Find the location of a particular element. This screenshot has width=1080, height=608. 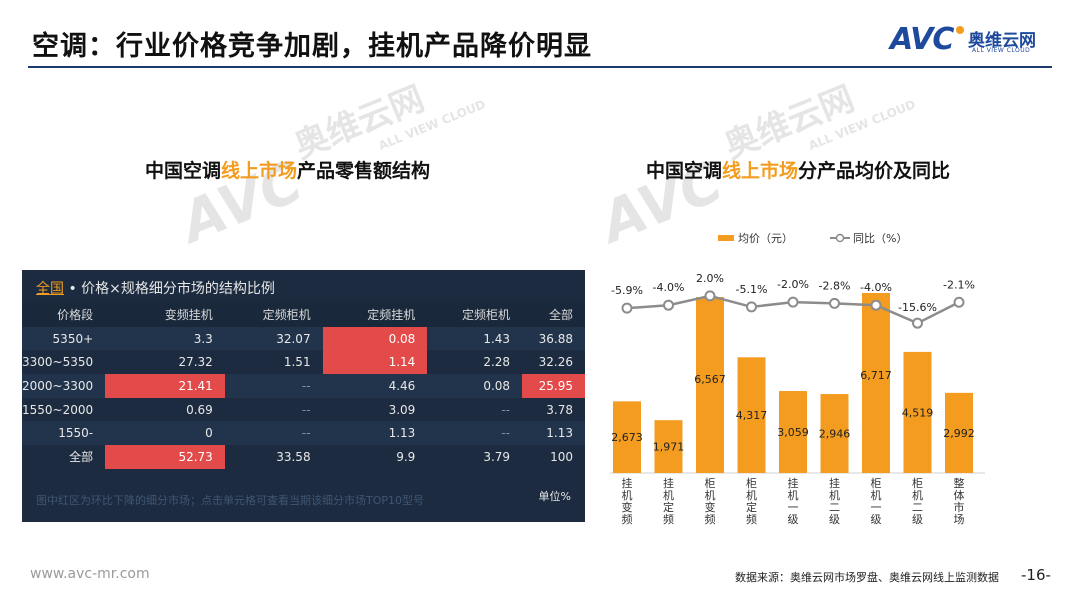

table-cell: 0 is located at coordinates (165, 433).